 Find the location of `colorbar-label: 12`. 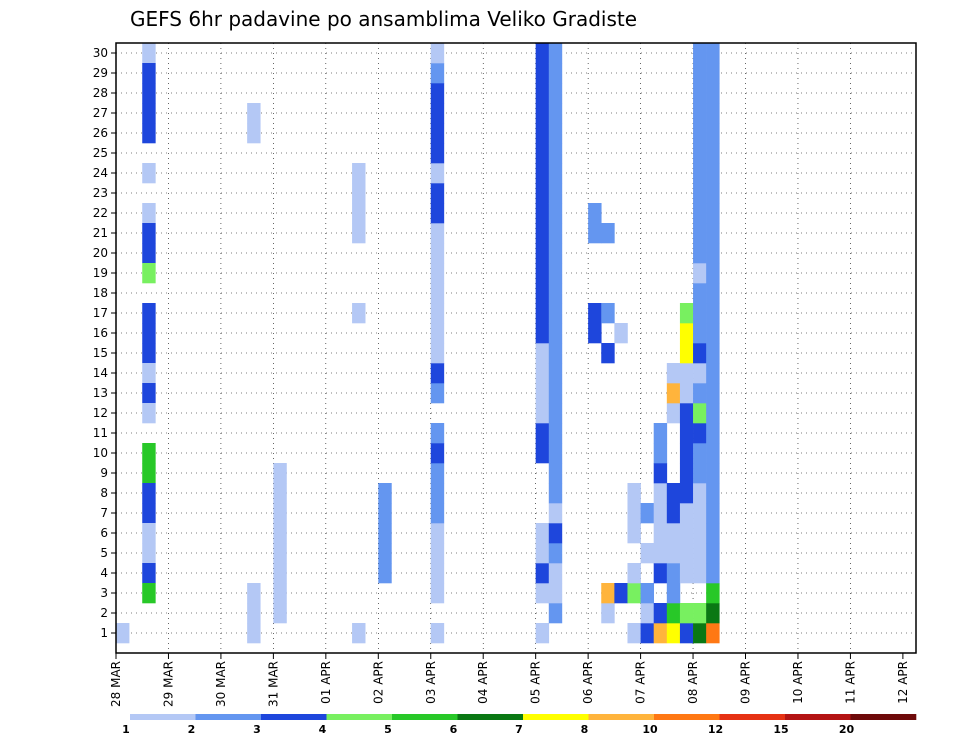

colorbar-label: 12 is located at coordinates (715, 729).